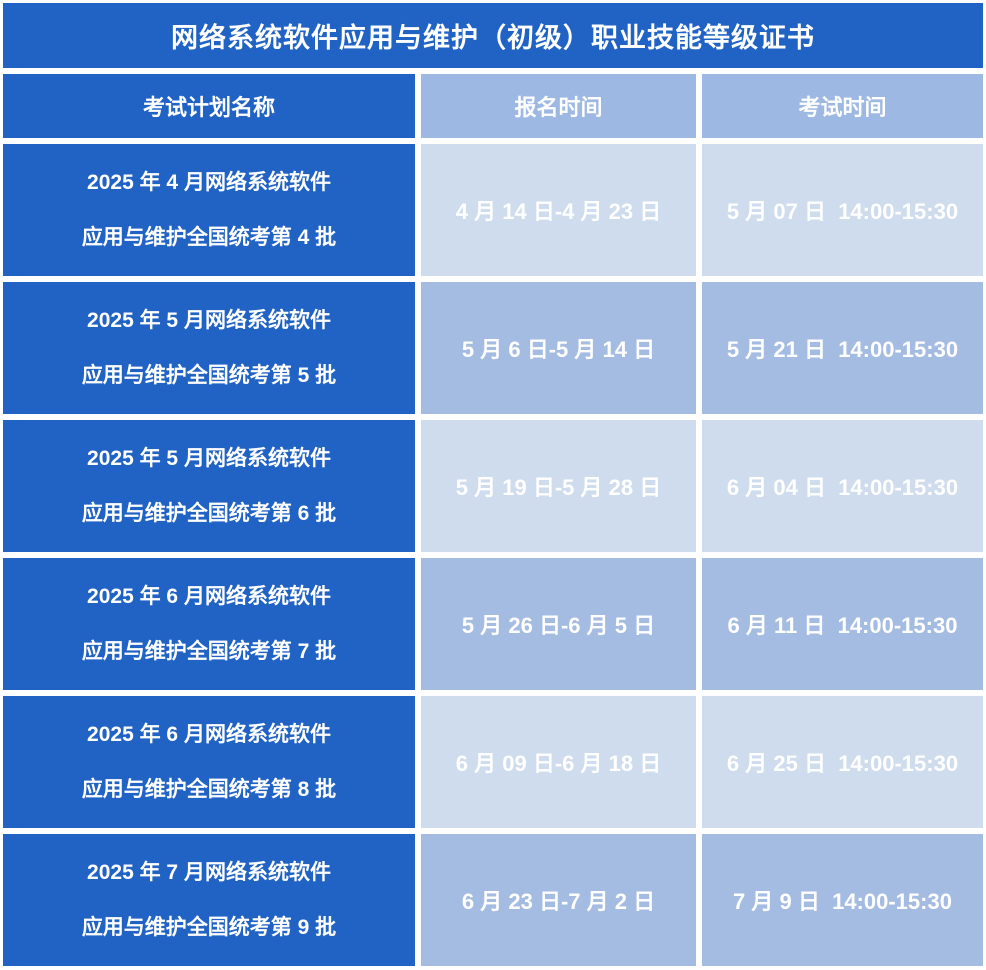 The image size is (986, 970). I want to click on column-header-exam-time: 考试时间, so click(842, 106).